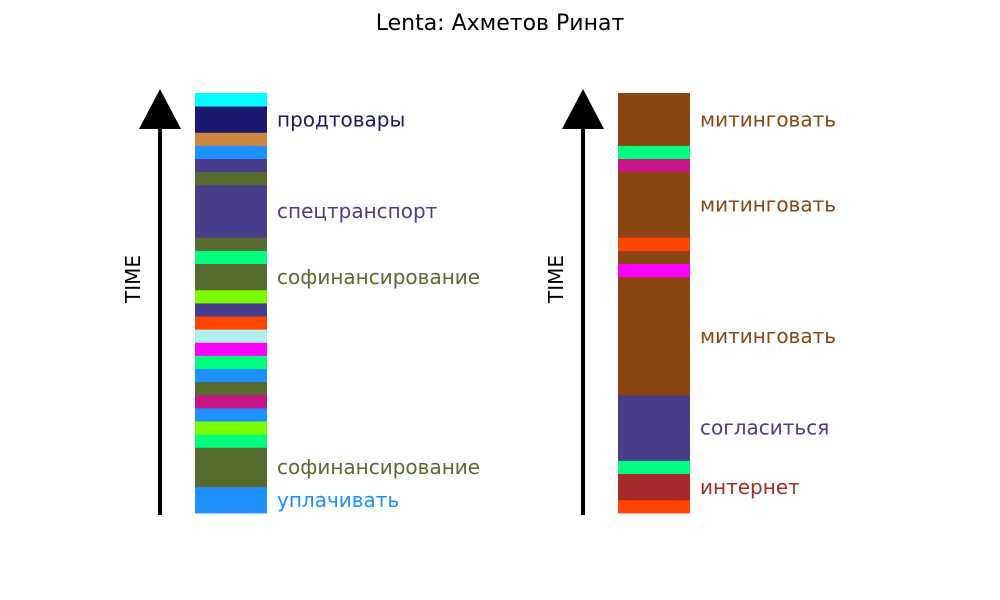 The height and width of the screenshot is (600, 1000). Describe the element at coordinates (750, 487) in the screenshot. I see `segment-label: интернет` at that location.